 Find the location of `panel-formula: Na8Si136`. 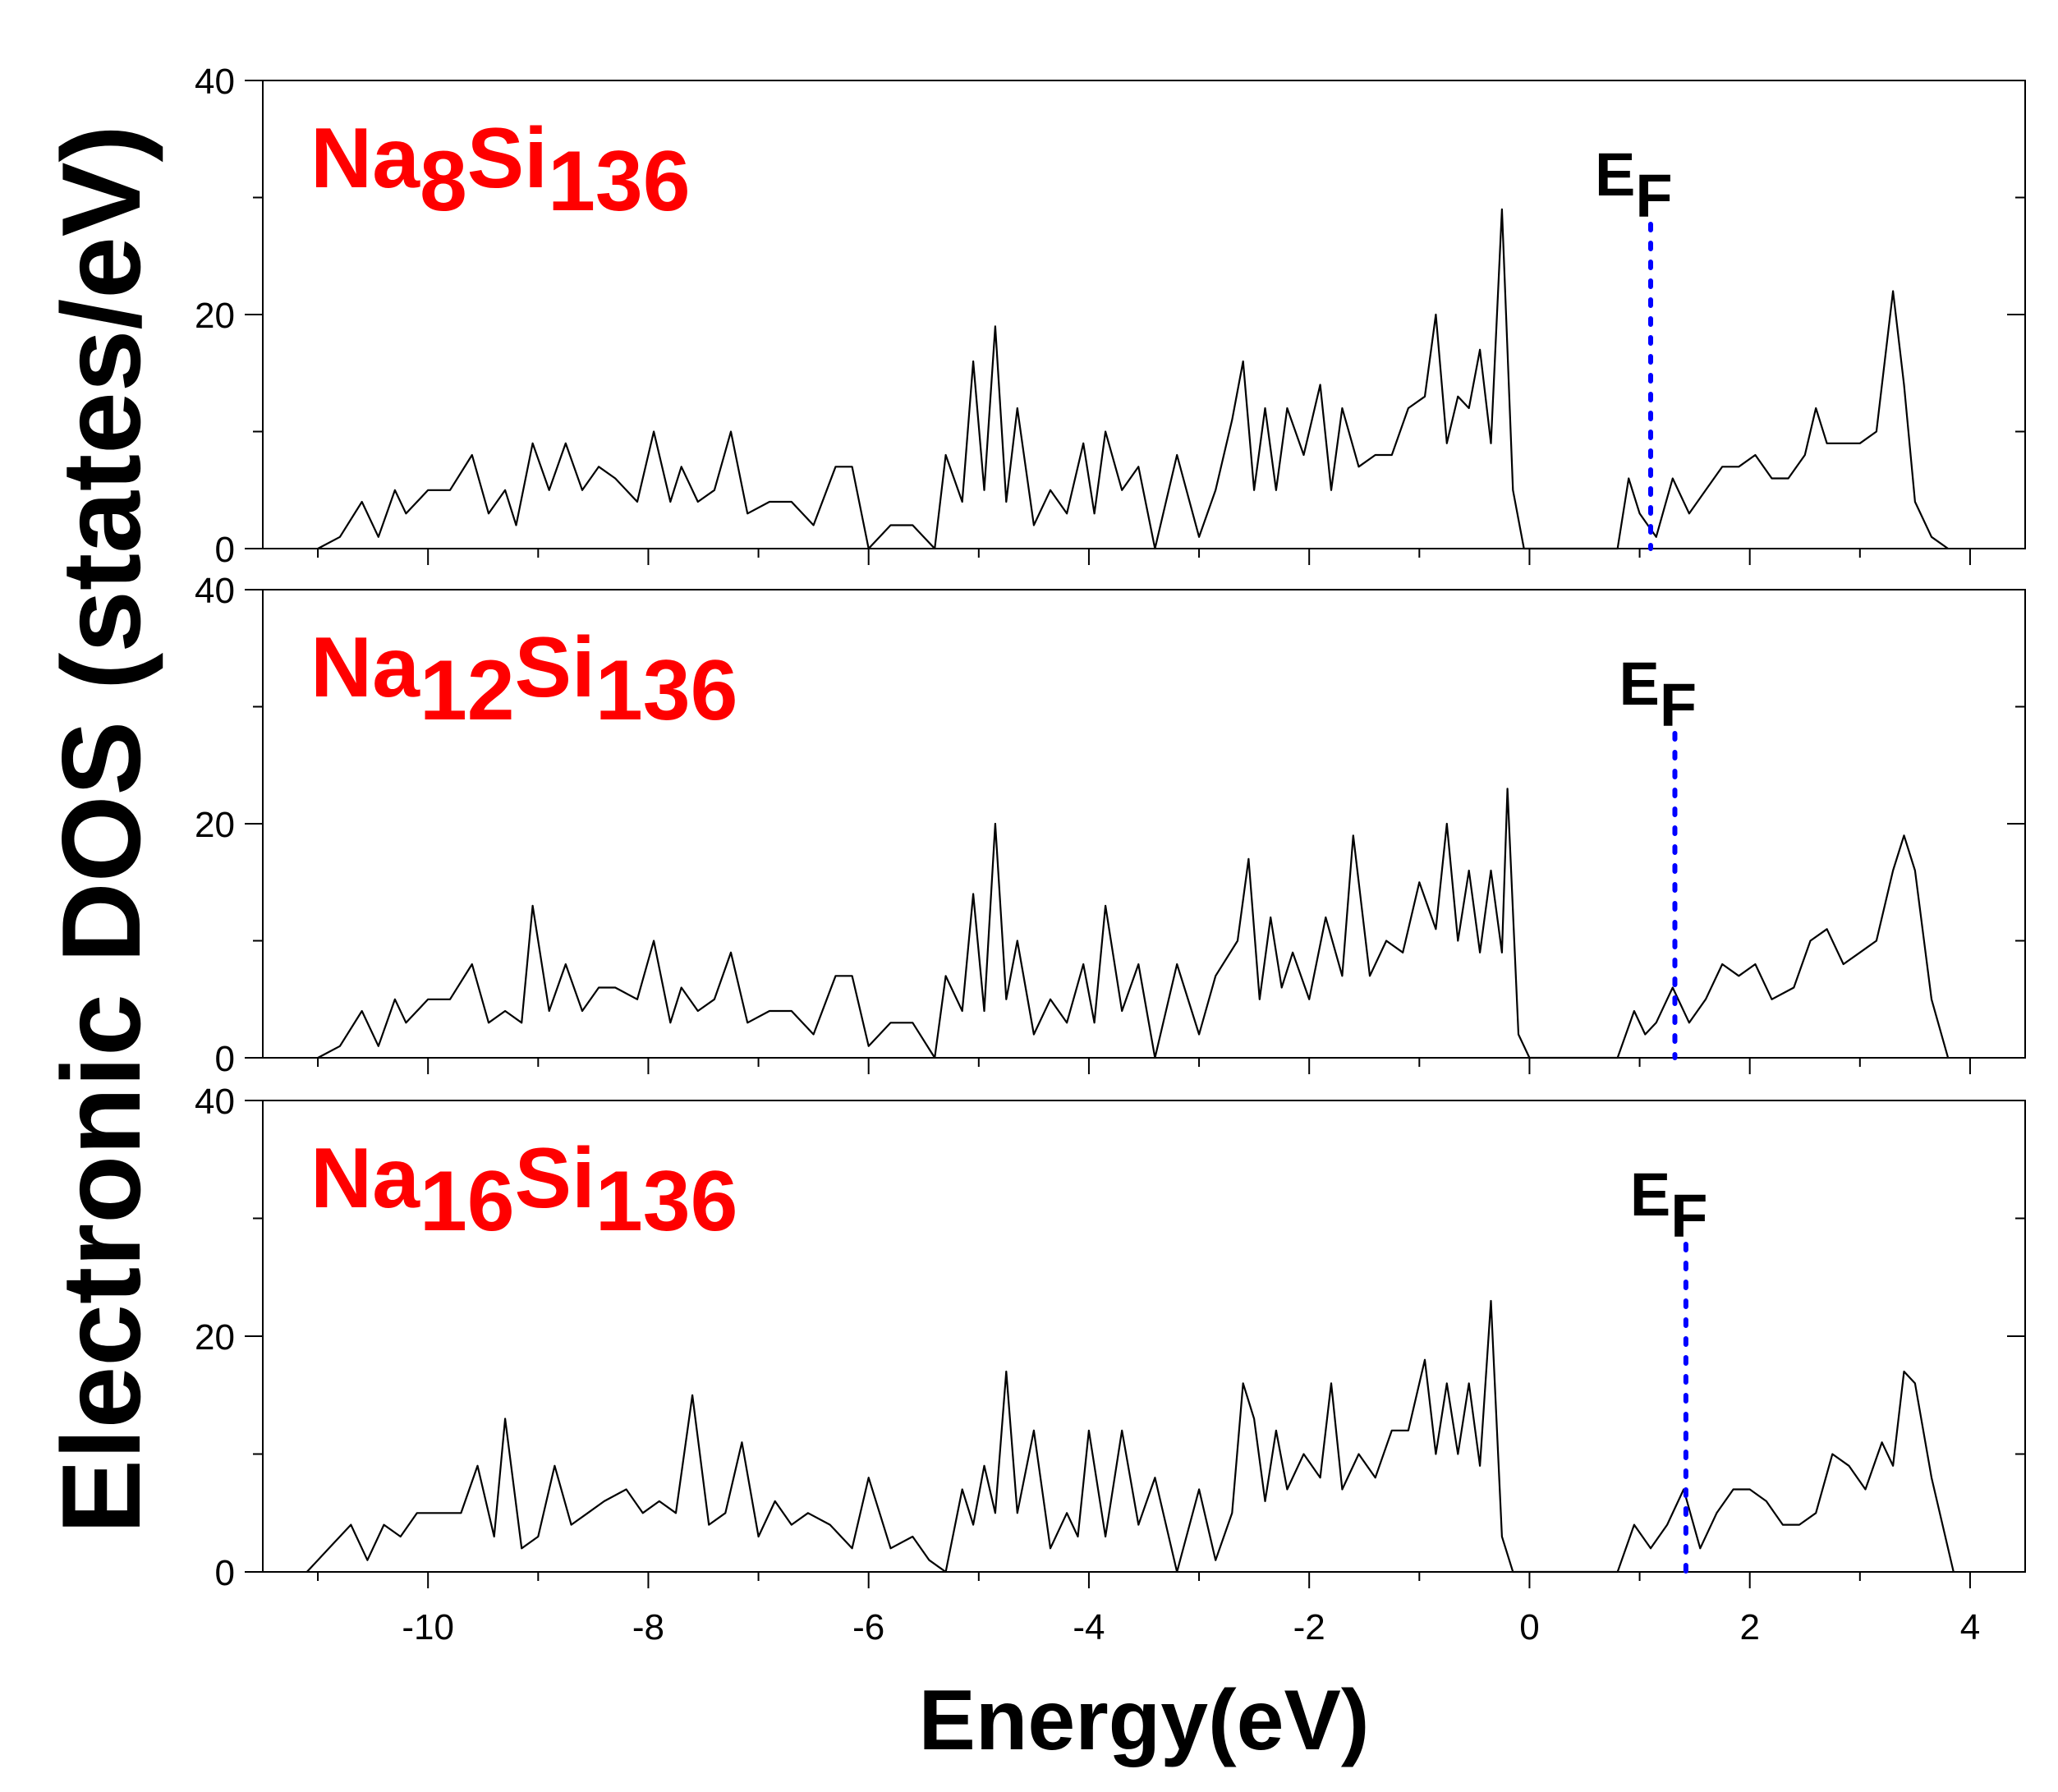

panel-formula: Na8Si136 is located at coordinates (500, 170).